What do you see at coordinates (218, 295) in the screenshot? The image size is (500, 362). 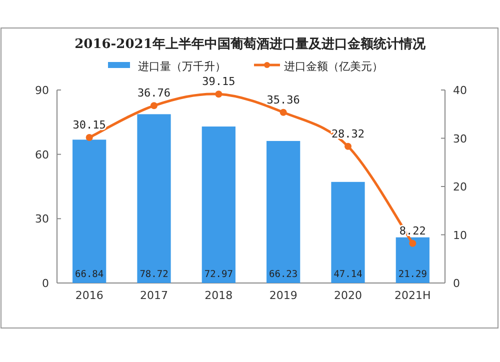 I see `x-tick-label: 2018` at bounding box center [218, 295].